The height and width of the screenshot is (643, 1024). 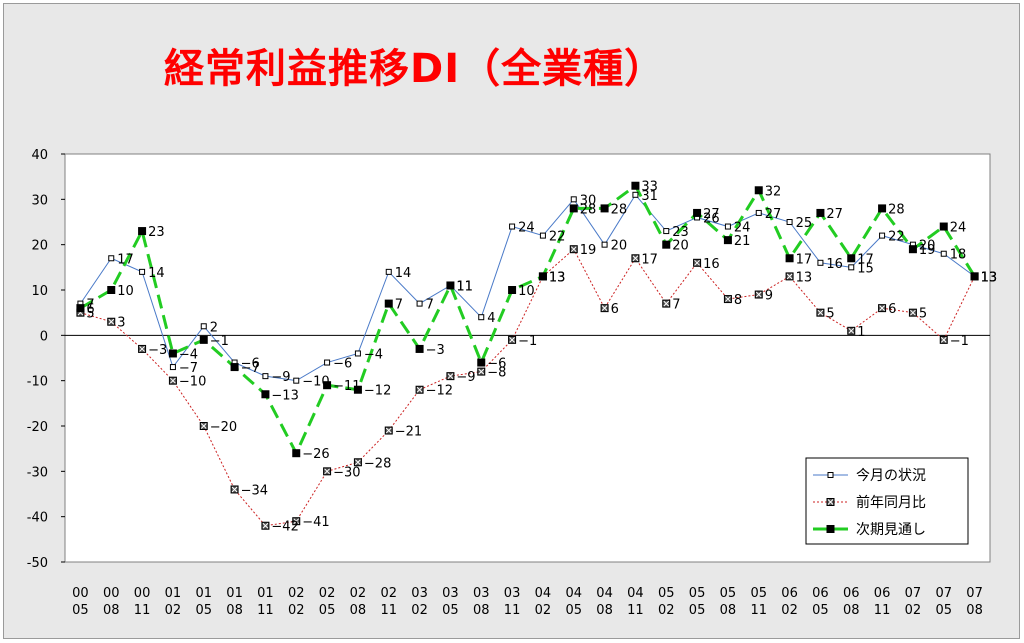 What do you see at coordinates (465, 377) in the screenshot?
I see `data-label: −9` at bounding box center [465, 377].